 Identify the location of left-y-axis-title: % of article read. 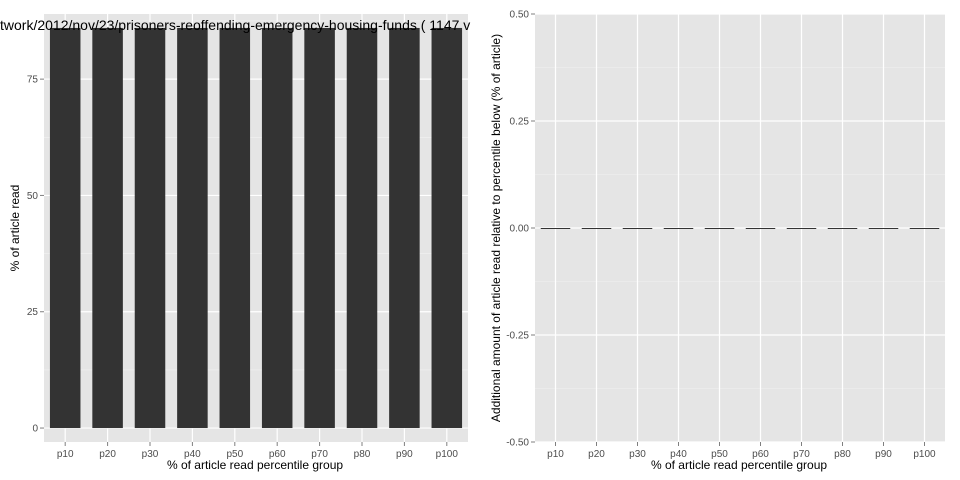
(15, 228).